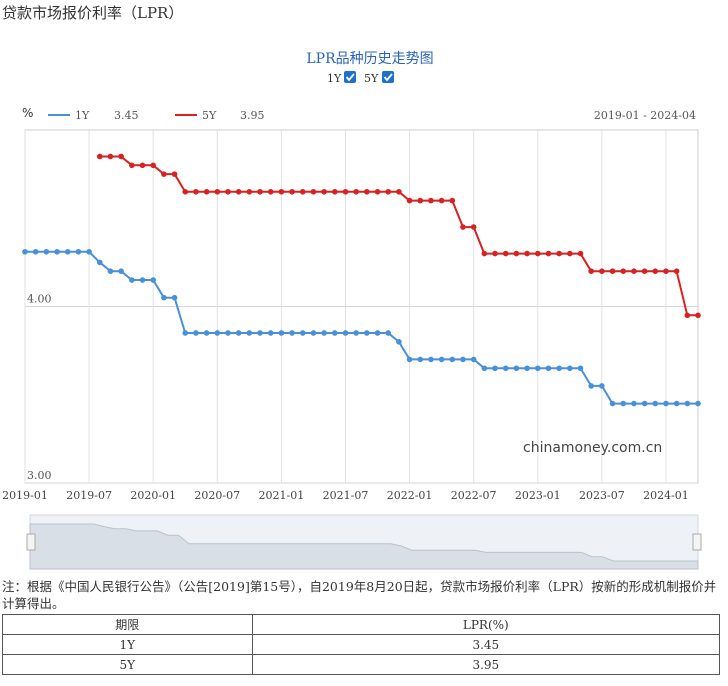 The height and width of the screenshot is (686, 728). Describe the element at coordinates (410, 495) in the screenshot. I see `x-tick-label: 2022-01` at that location.